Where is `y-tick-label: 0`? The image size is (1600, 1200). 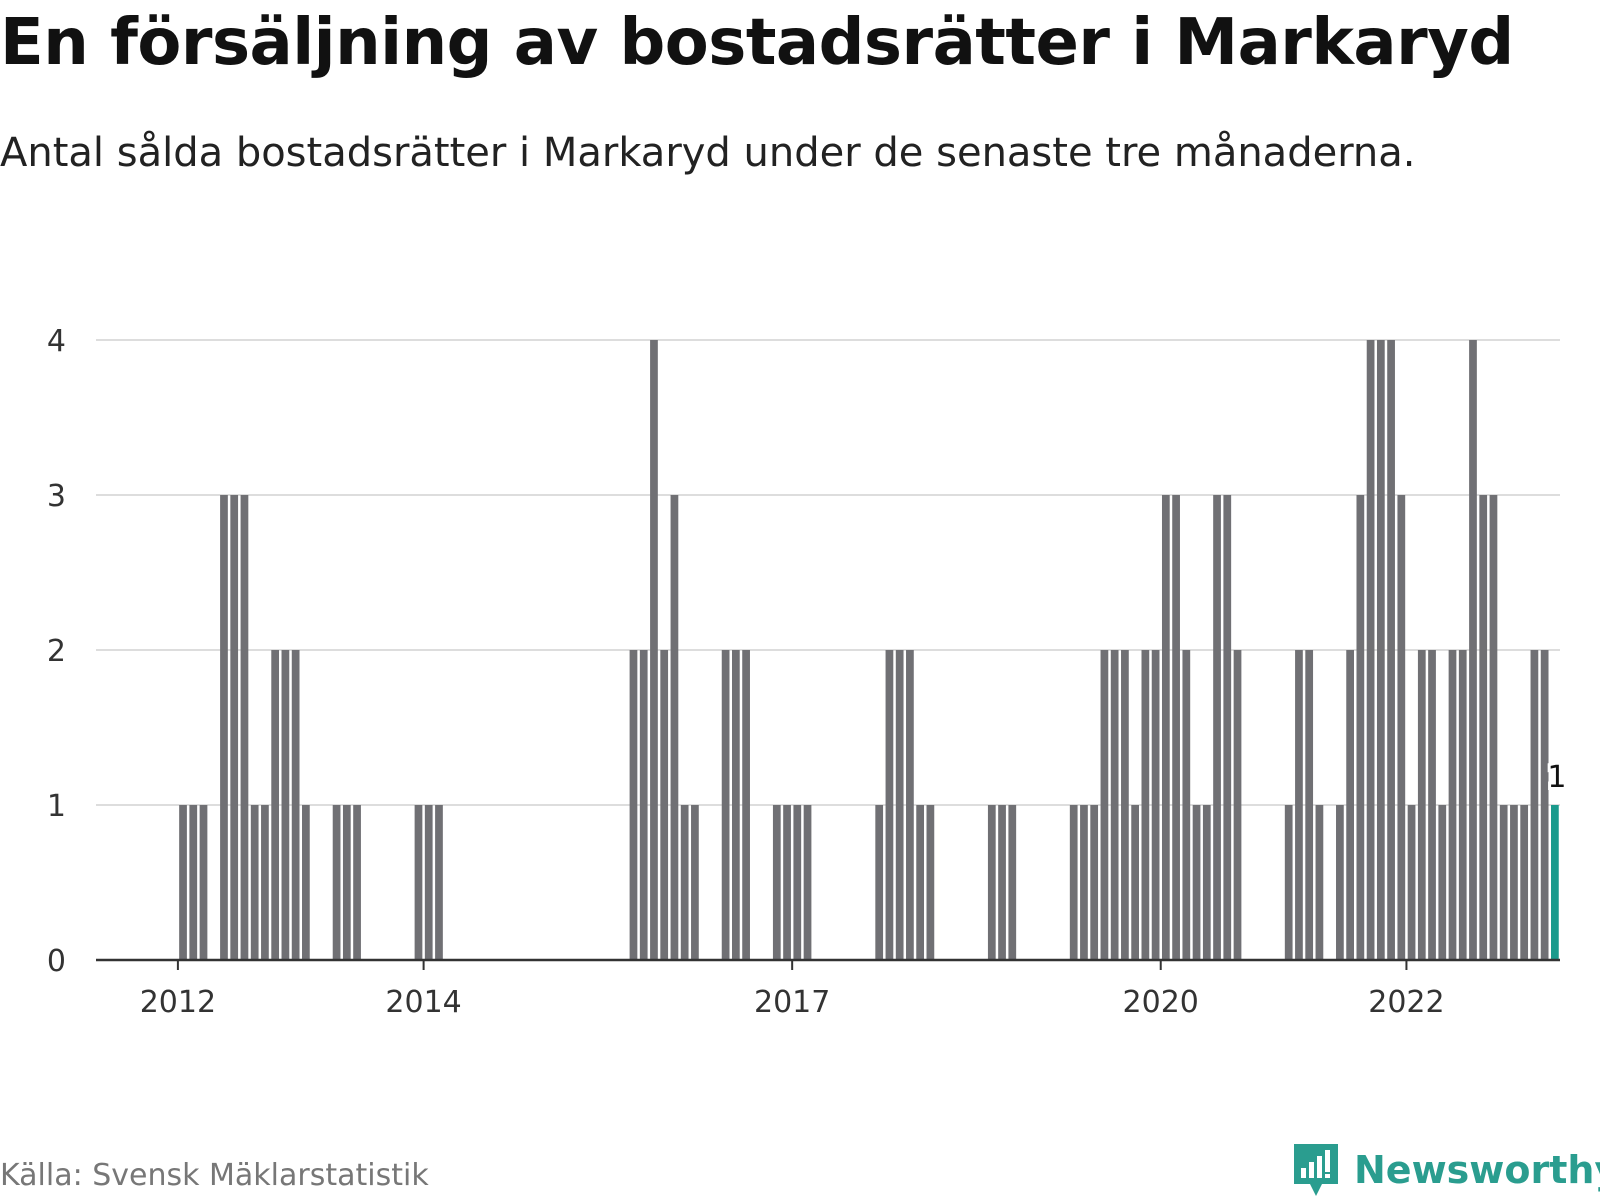
y-tick-label: 0 is located at coordinates (56, 961).